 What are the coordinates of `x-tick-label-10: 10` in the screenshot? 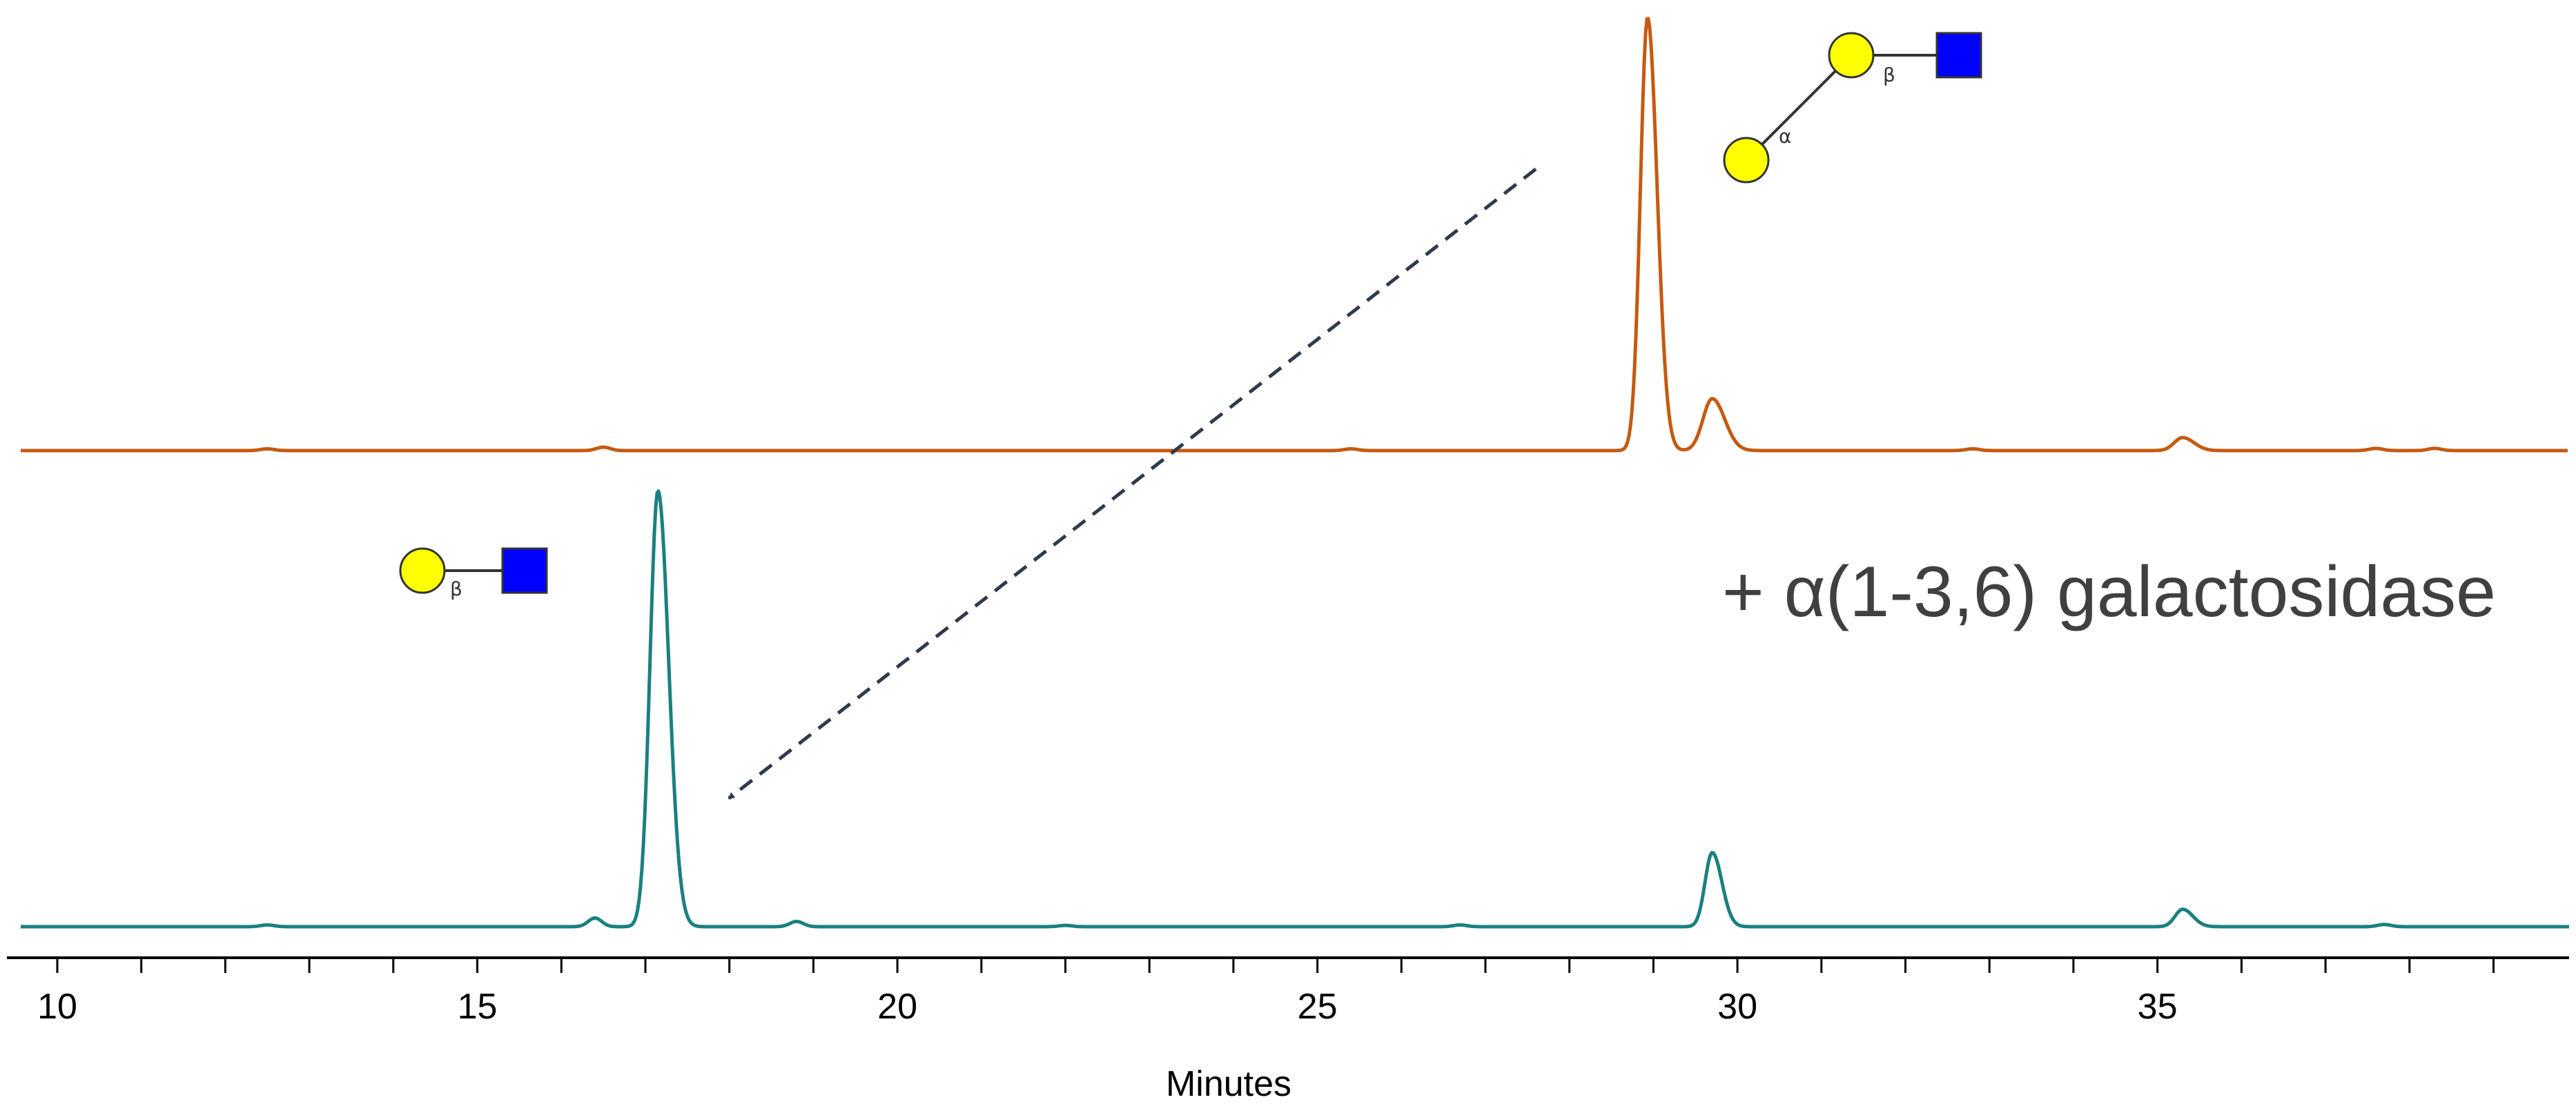 It's located at (57, 1007).